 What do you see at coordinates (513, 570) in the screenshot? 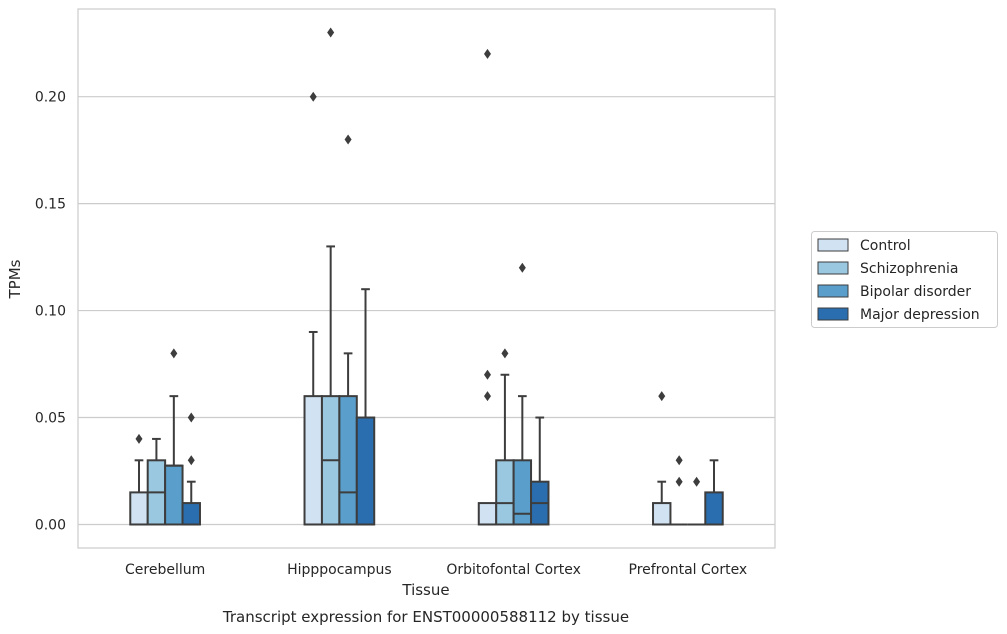
I see `x-tick-label: Orbitofontal Cortex` at bounding box center [513, 570].